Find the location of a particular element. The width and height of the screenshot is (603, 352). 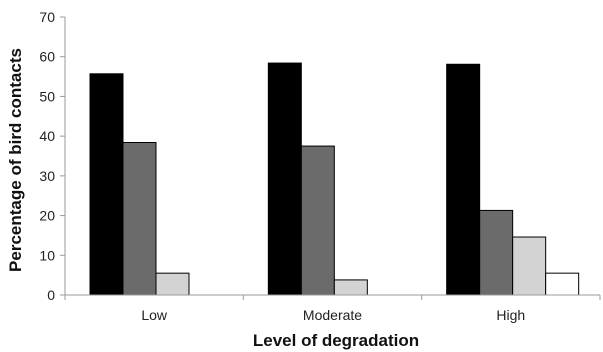

x-axis-ticks: Low Moderate High is located at coordinates (332, 309).